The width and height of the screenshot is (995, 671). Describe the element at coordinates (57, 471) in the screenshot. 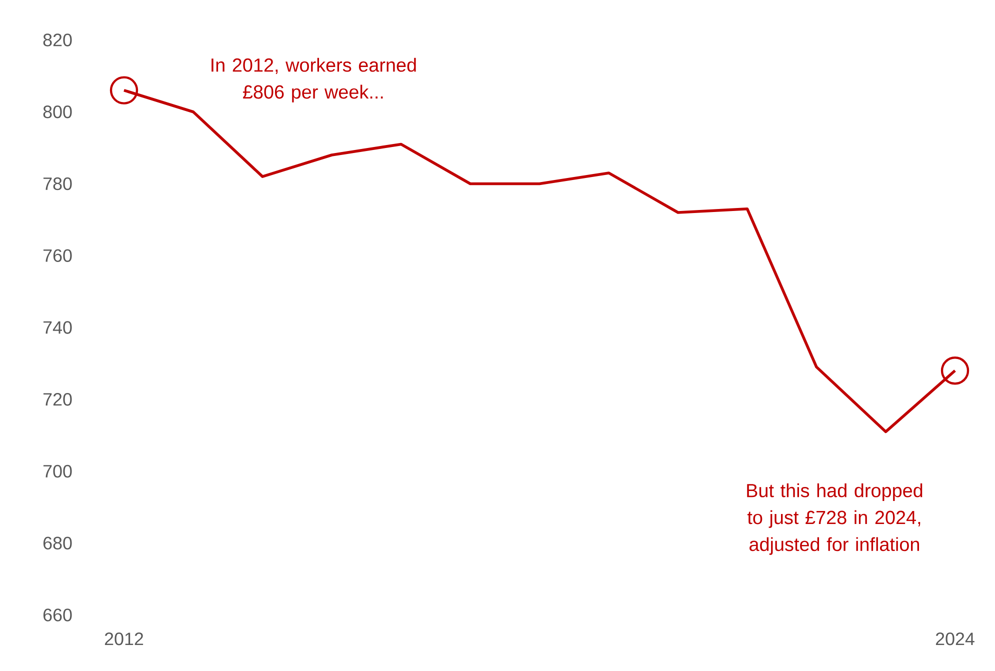

I see `y-tick-label: 700` at that location.